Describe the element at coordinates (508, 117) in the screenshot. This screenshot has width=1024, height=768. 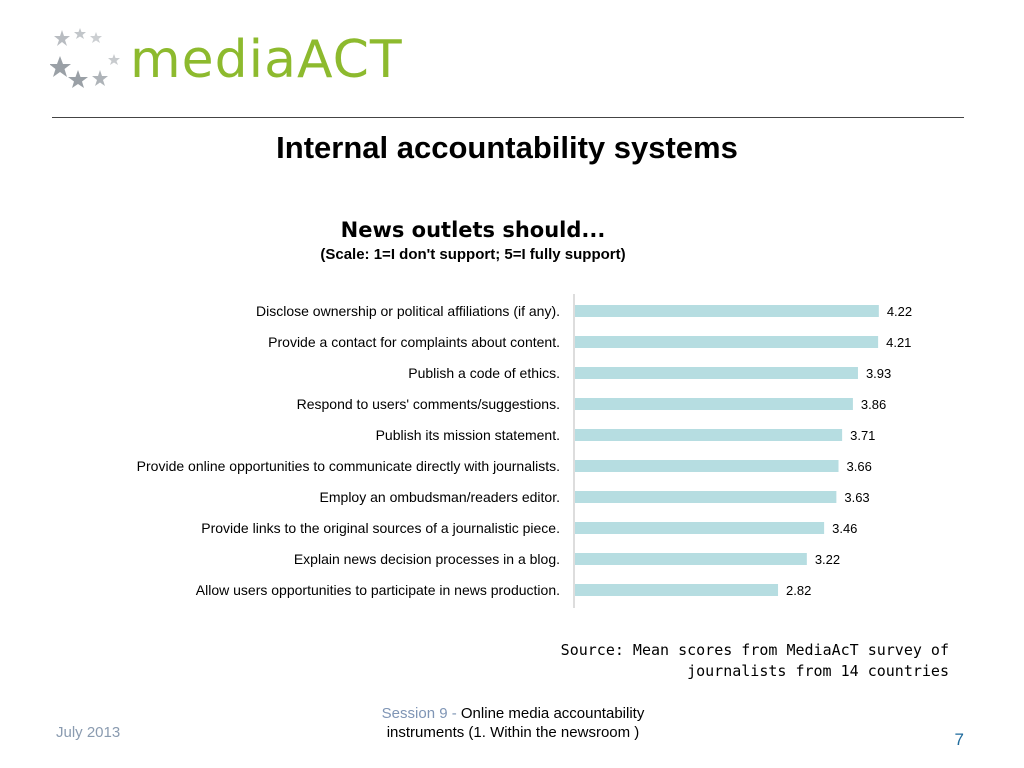
I see `header-divider` at that location.